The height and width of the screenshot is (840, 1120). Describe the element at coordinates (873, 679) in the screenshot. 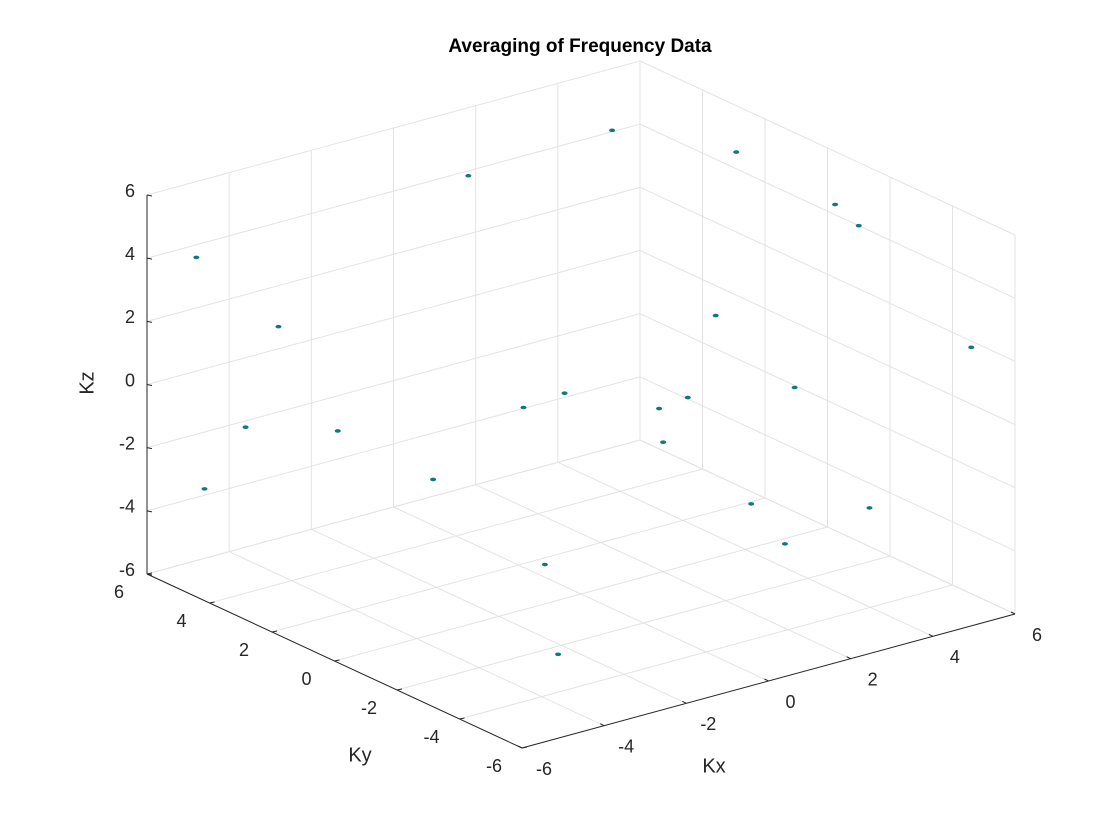

I see `x-tick-label: 2` at that location.